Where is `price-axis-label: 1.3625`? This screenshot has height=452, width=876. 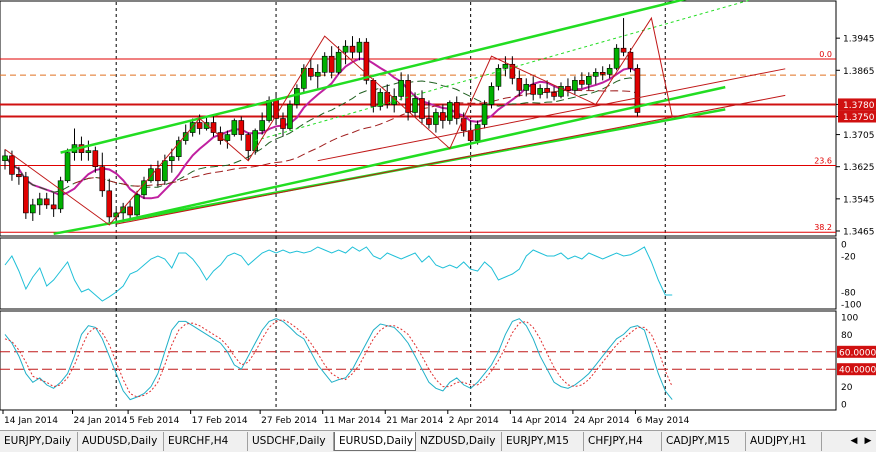 price-axis-label: 1.3625 is located at coordinates (859, 168).